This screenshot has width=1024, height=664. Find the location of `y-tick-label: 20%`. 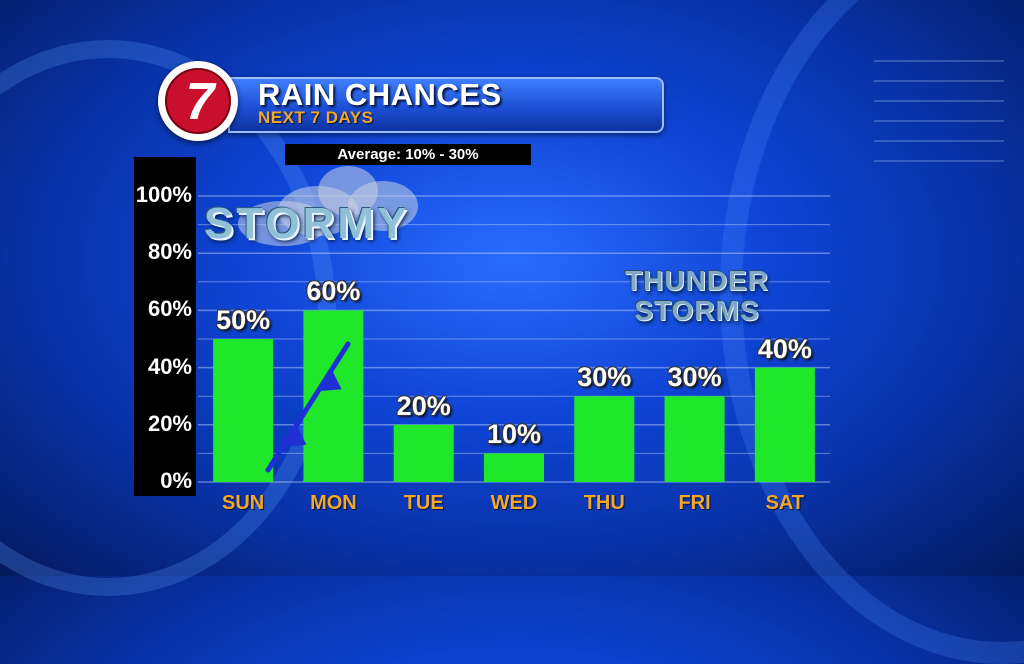

y-tick-label: 20% is located at coordinates (169, 423).